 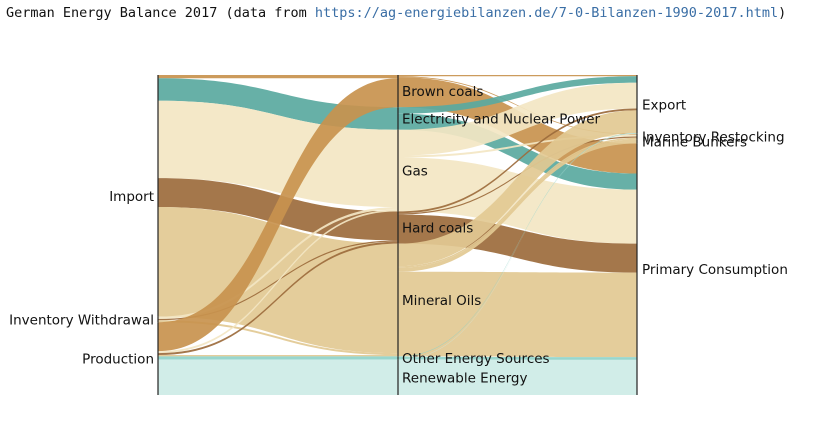 I want to click on use-label-primary_consumption: Primary Consumption, so click(x=715, y=270).